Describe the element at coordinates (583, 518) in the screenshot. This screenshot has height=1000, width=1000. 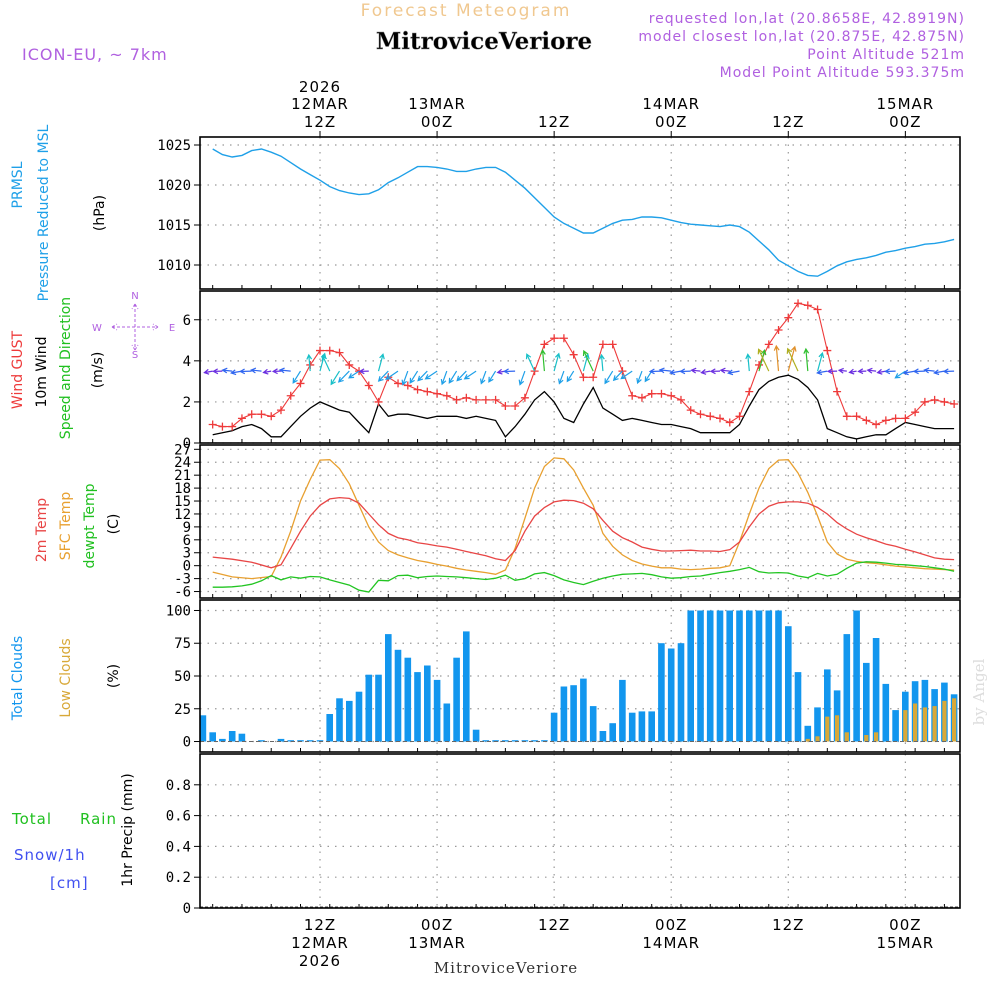
I see `temp-sfc-line` at that location.